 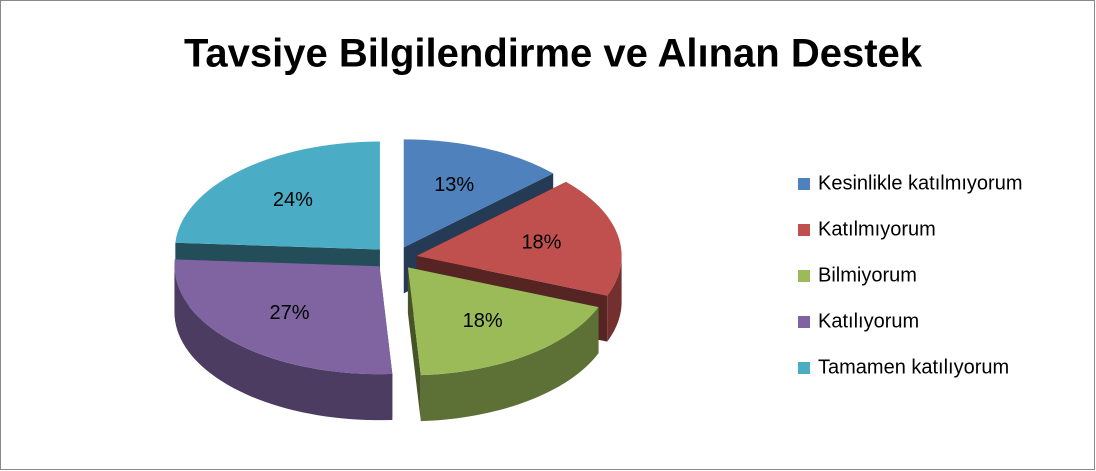 I want to click on legend-label: Kesinlikle katılmıyorum, so click(x=920, y=183).